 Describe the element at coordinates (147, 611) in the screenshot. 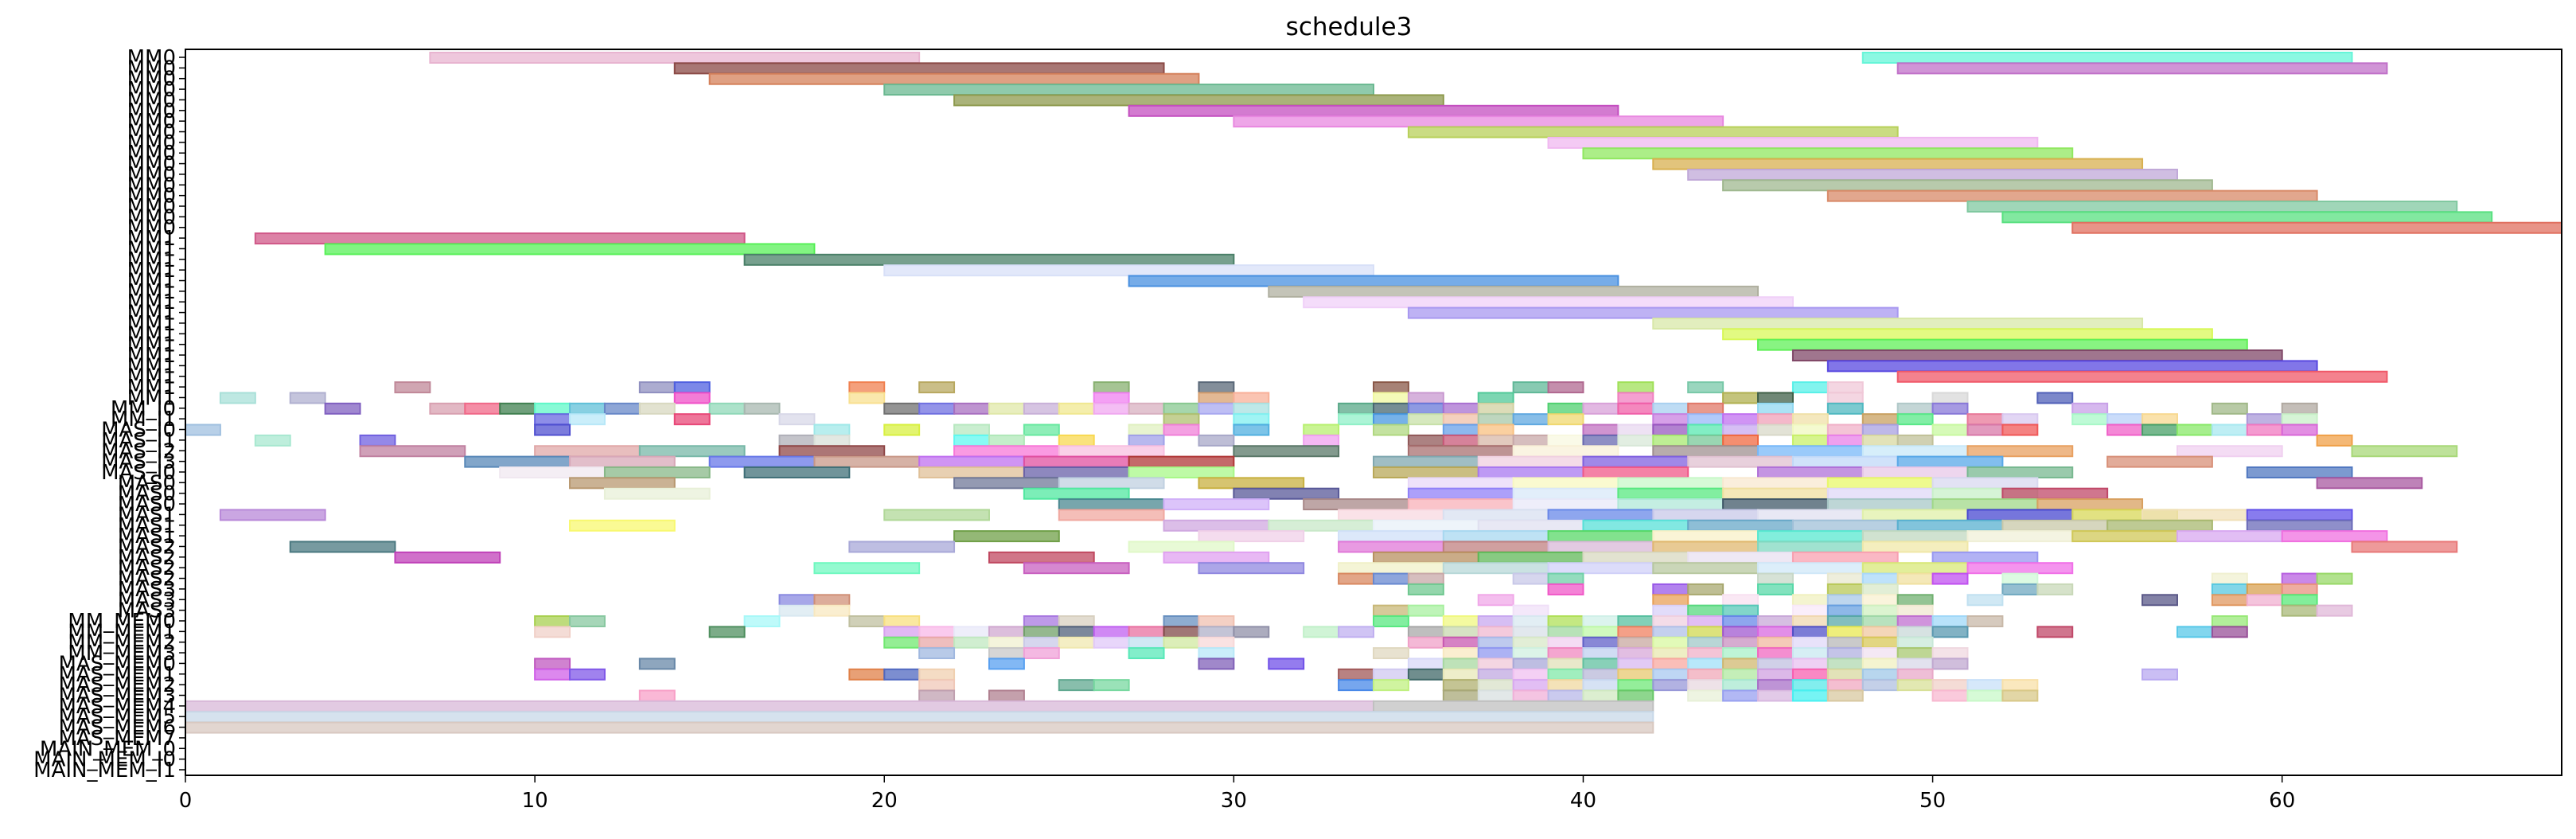

I see `y-label-52: MAS3` at that location.